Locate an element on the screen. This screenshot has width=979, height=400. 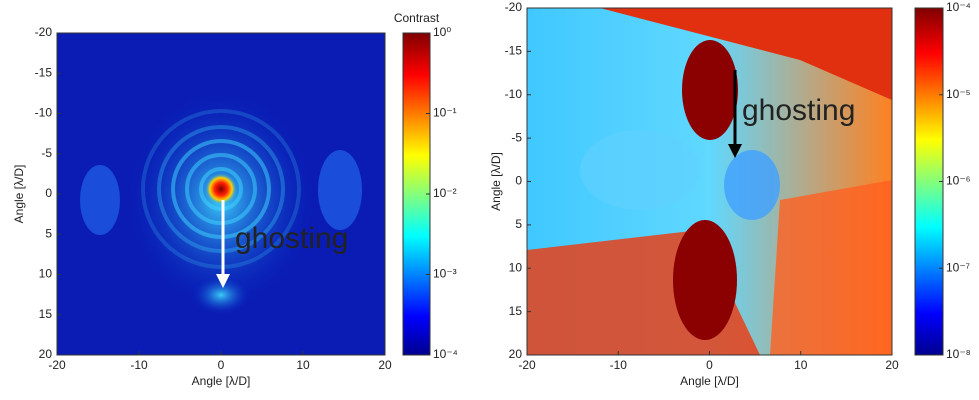
colorbar-tick-label: 10⁻³ is located at coordinates (445, 274).